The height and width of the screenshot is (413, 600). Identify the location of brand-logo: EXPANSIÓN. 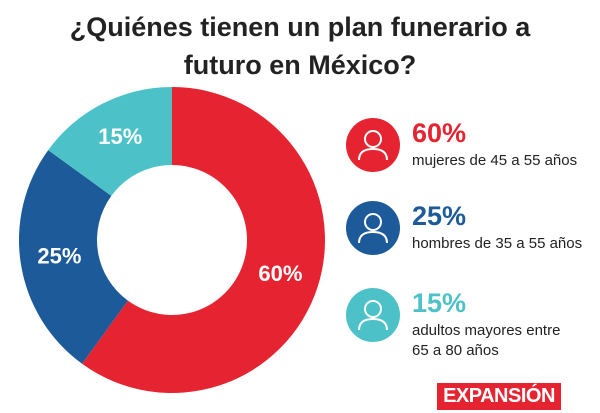
(499, 396).